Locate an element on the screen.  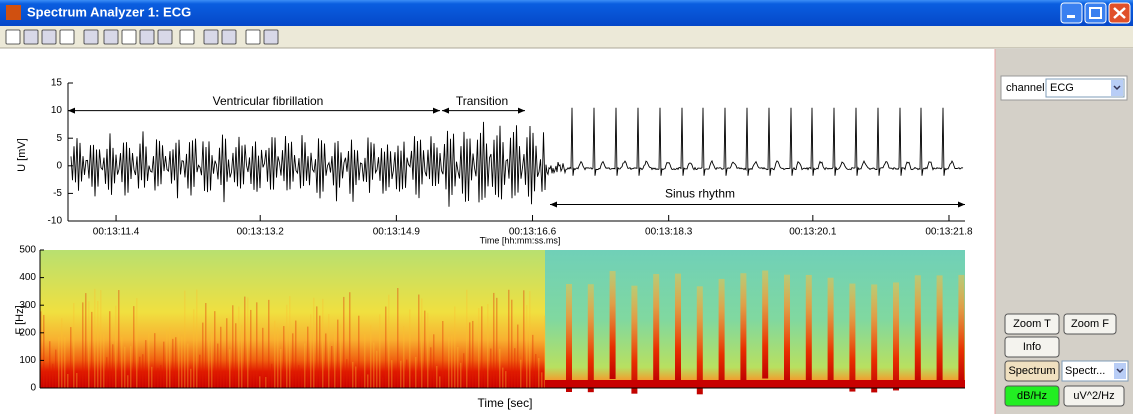
channel-select is located at coordinates (1085, 88).